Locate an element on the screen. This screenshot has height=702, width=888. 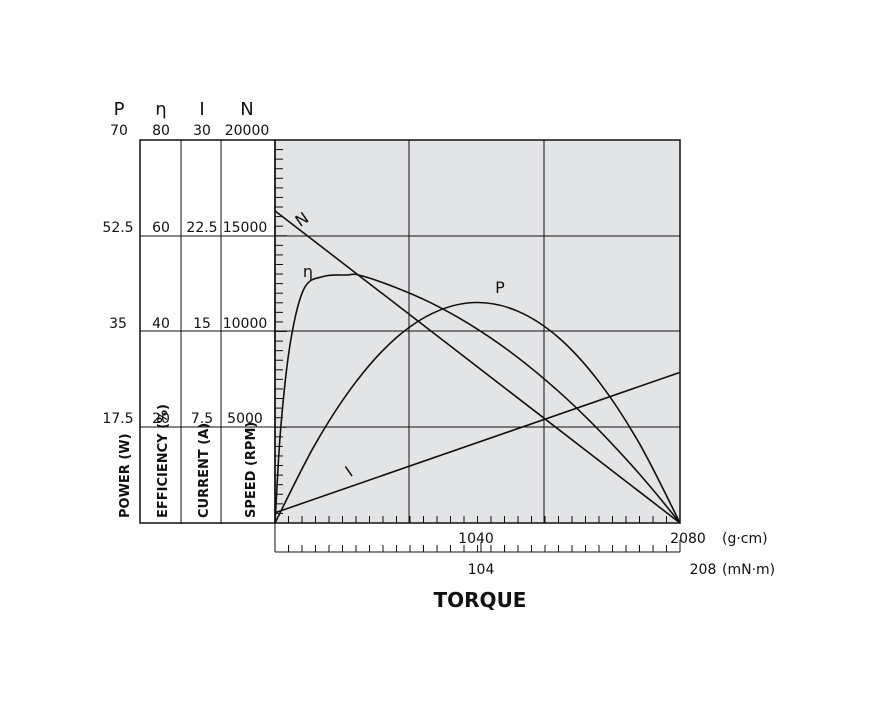
axis-caption-1: EFFICIENCY (%) is located at coordinates (163, 461).